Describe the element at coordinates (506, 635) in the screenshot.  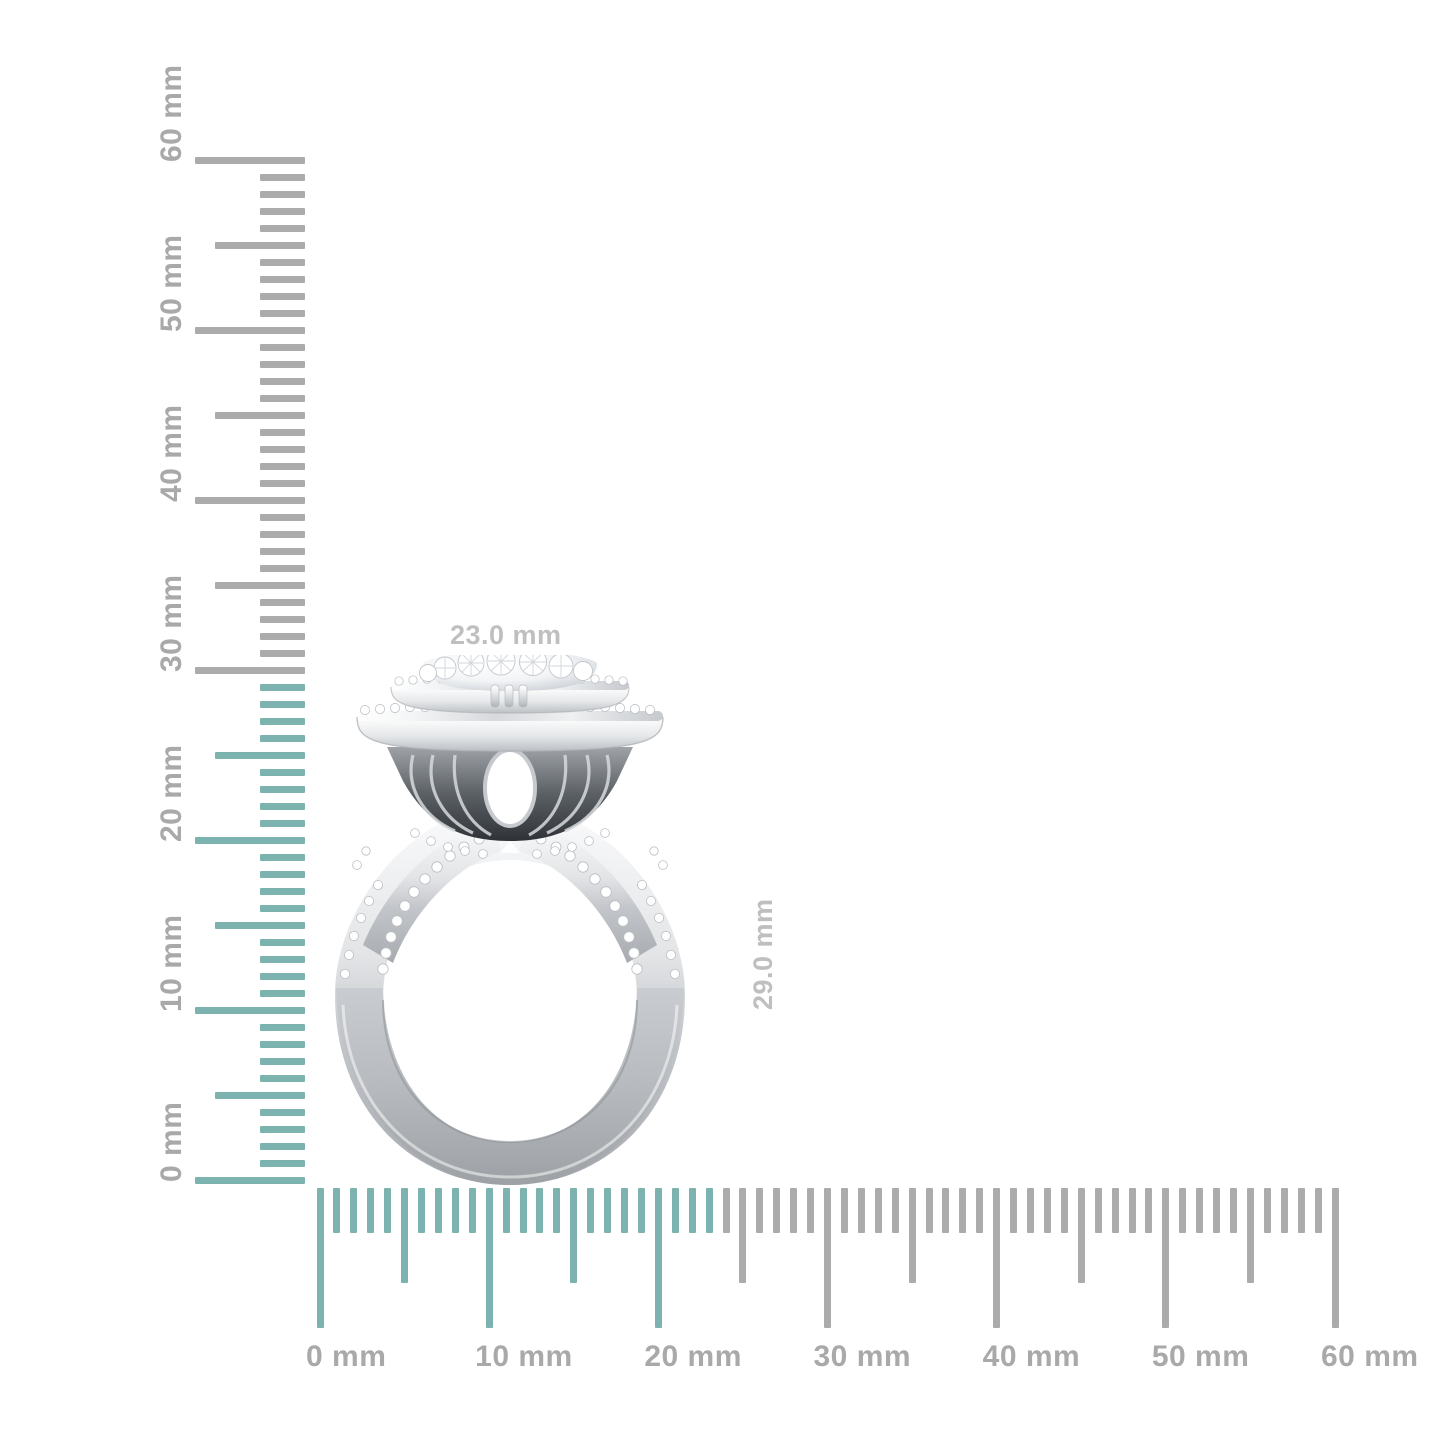
I see `width-dimension-label: 23.0 mm` at that location.